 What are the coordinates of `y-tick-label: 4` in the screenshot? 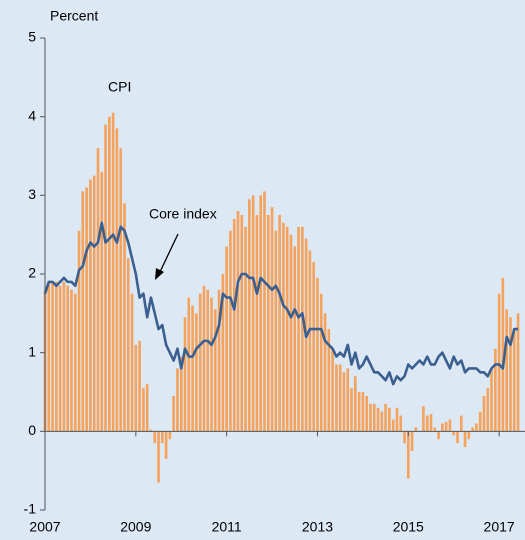 It's located at (32, 115).